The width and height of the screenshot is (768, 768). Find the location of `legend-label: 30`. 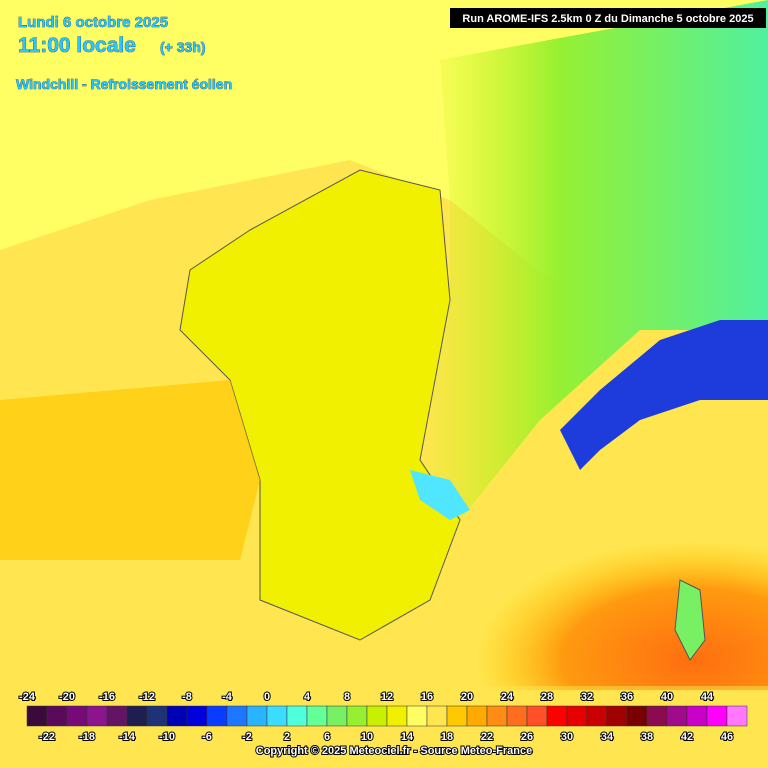

legend-label: 30 is located at coordinates (567, 737).